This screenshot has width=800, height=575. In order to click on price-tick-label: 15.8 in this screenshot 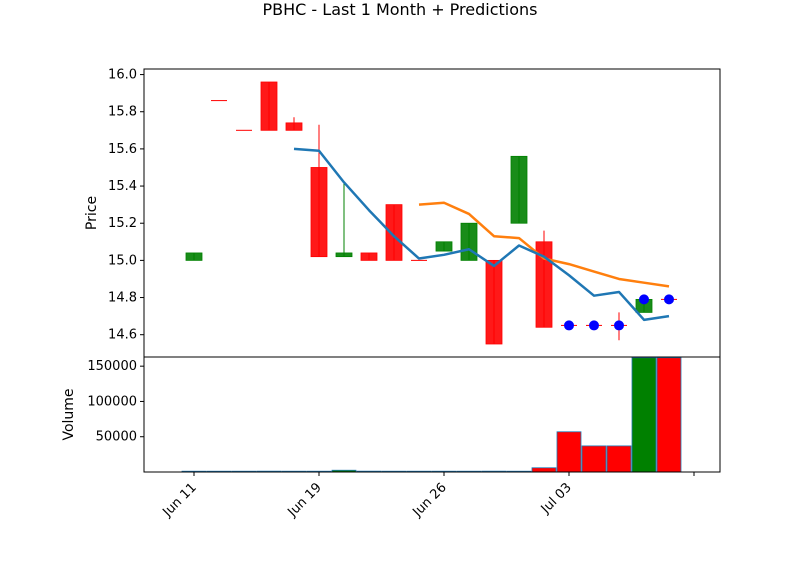, I will do `click(122, 112)`.